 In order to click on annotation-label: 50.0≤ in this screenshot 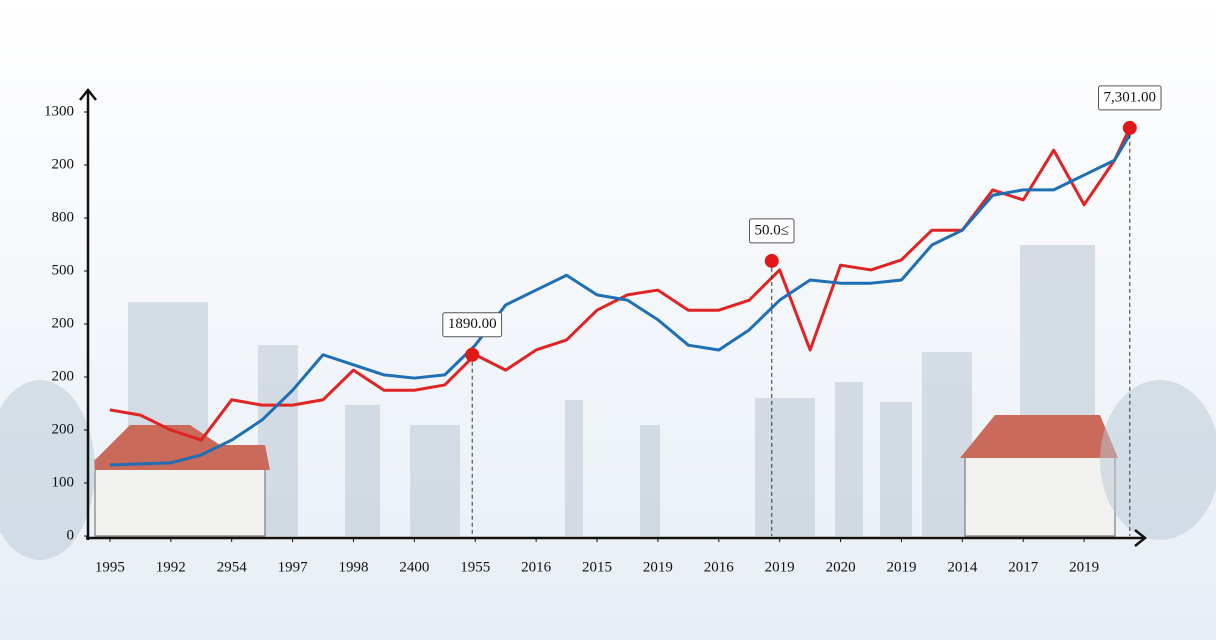, I will do `click(772, 230)`.